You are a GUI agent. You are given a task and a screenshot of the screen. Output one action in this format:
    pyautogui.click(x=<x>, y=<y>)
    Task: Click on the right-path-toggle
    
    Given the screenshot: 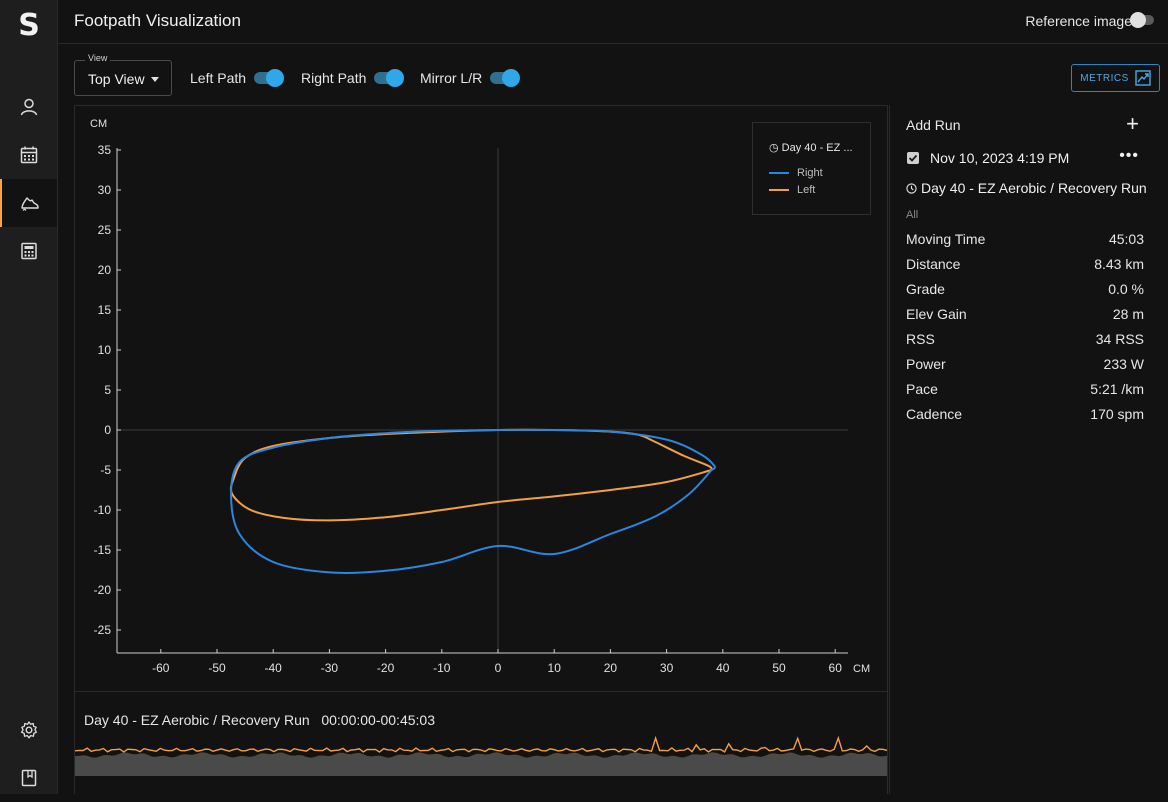 What is the action you would take?
    pyautogui.click(x=389, y=78)
    